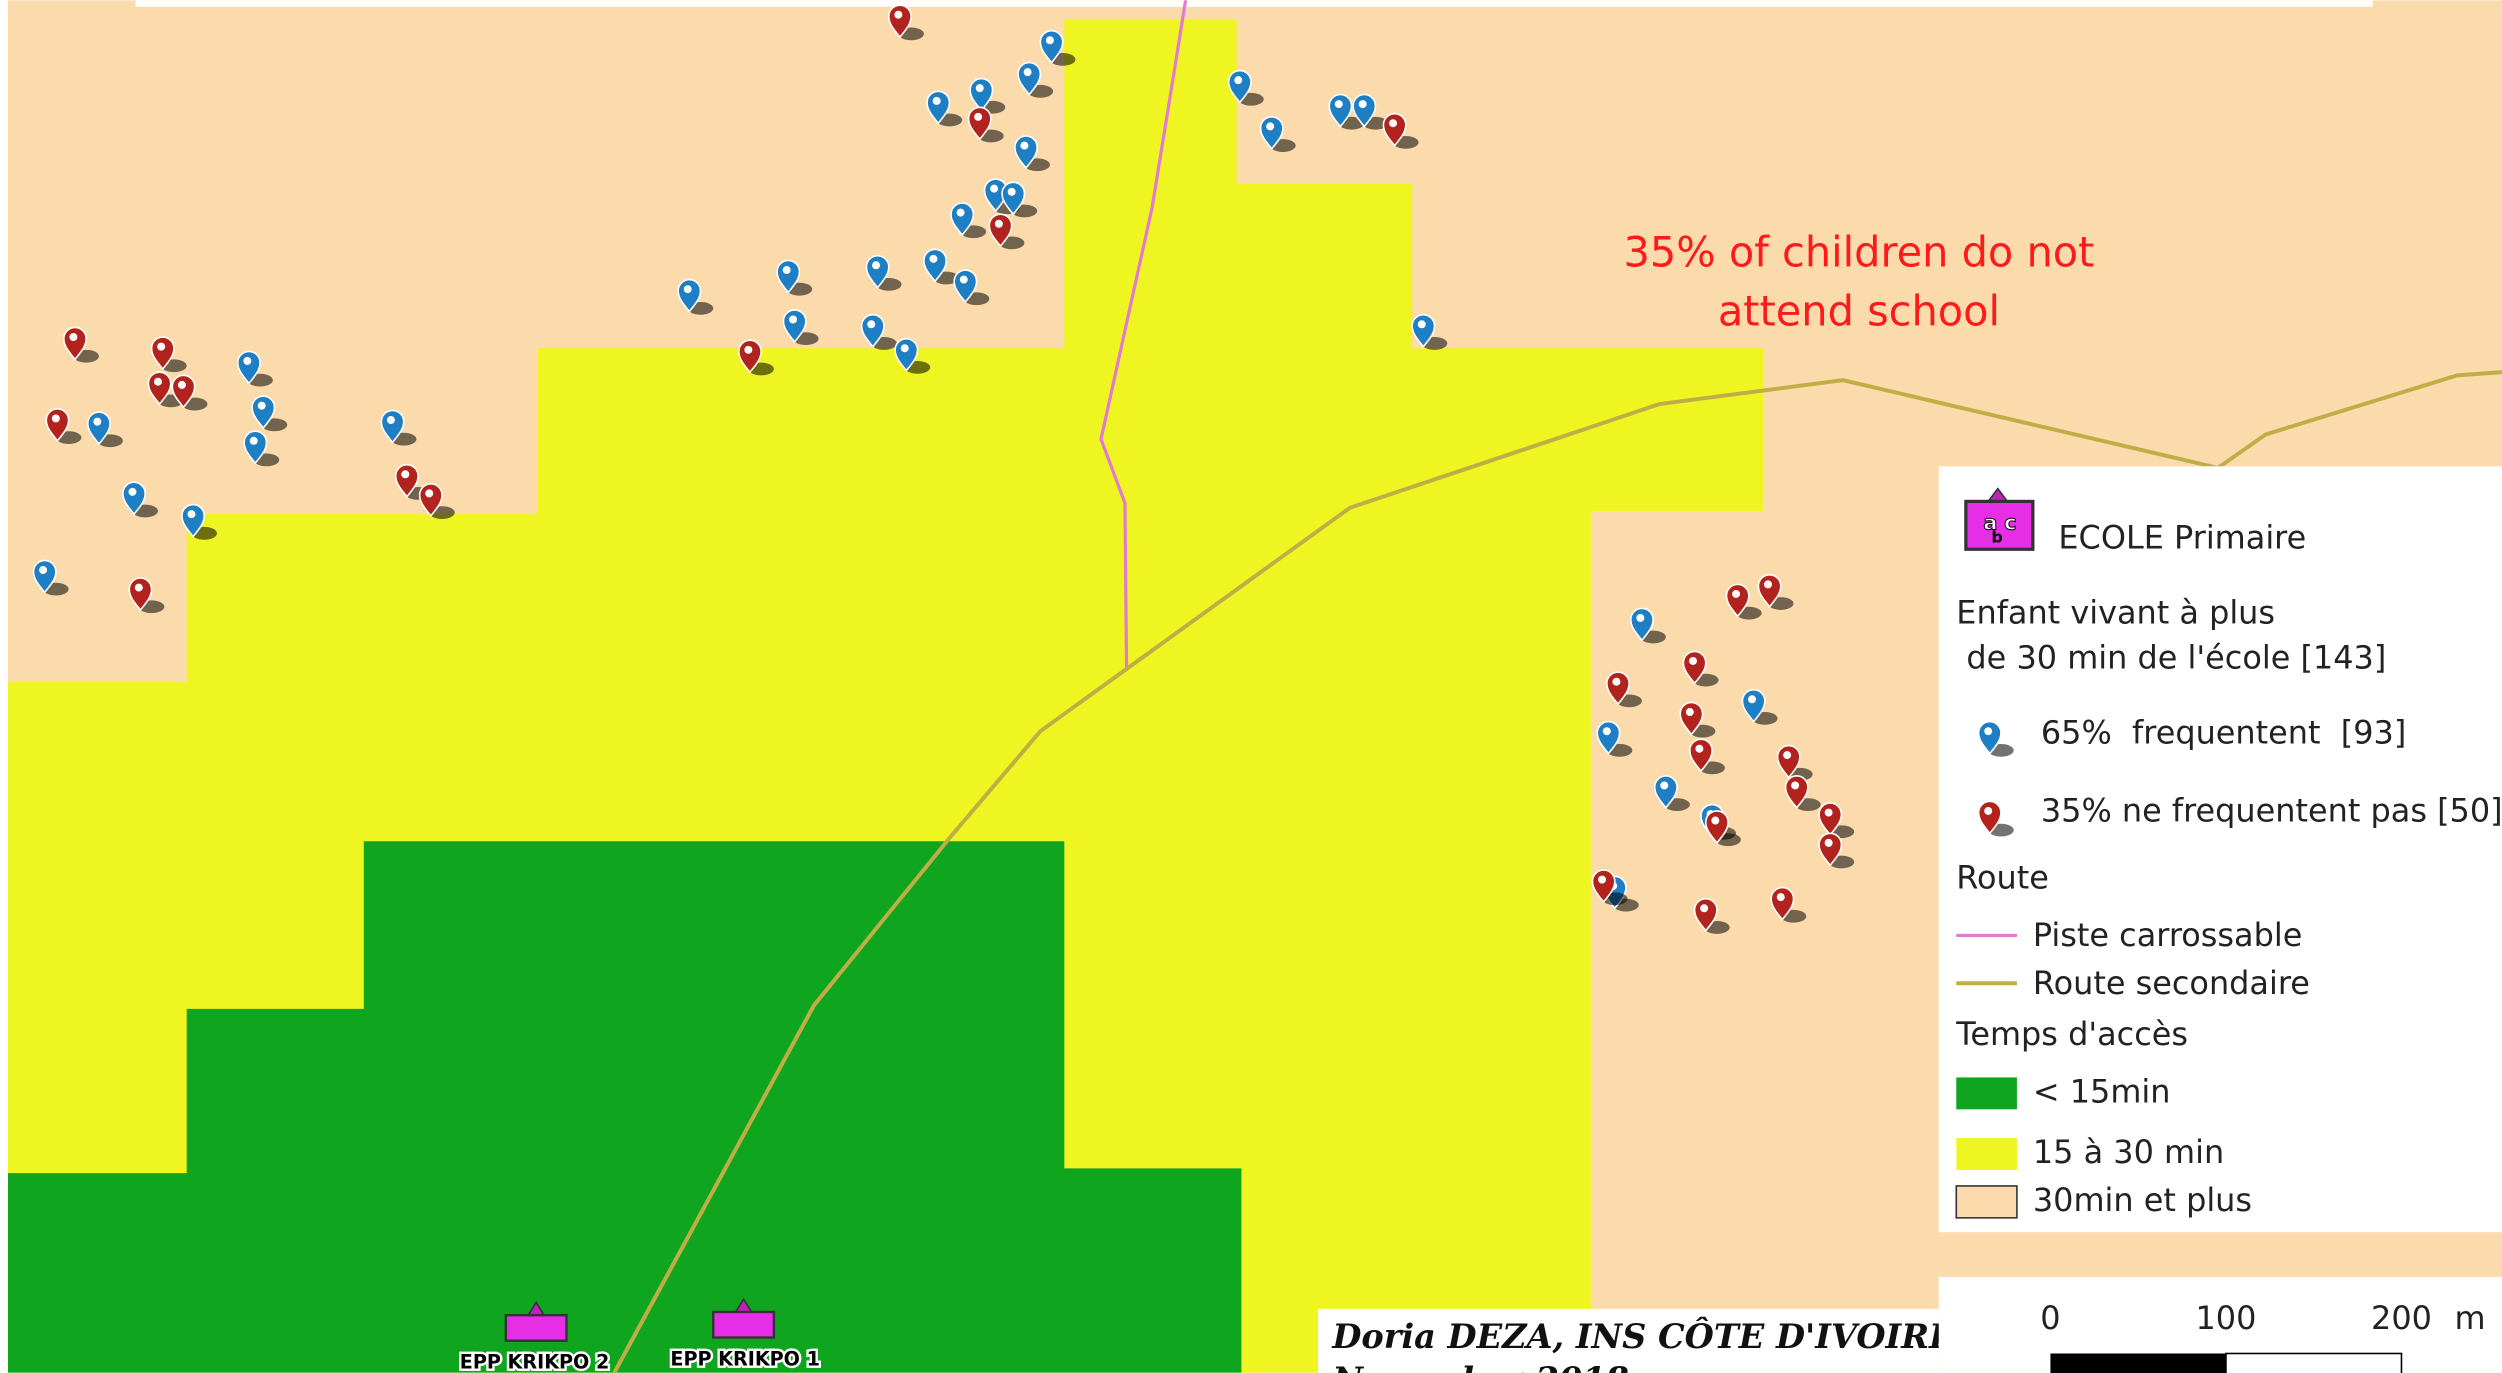  I want to click on scale-bar, so click(2138, 1363).